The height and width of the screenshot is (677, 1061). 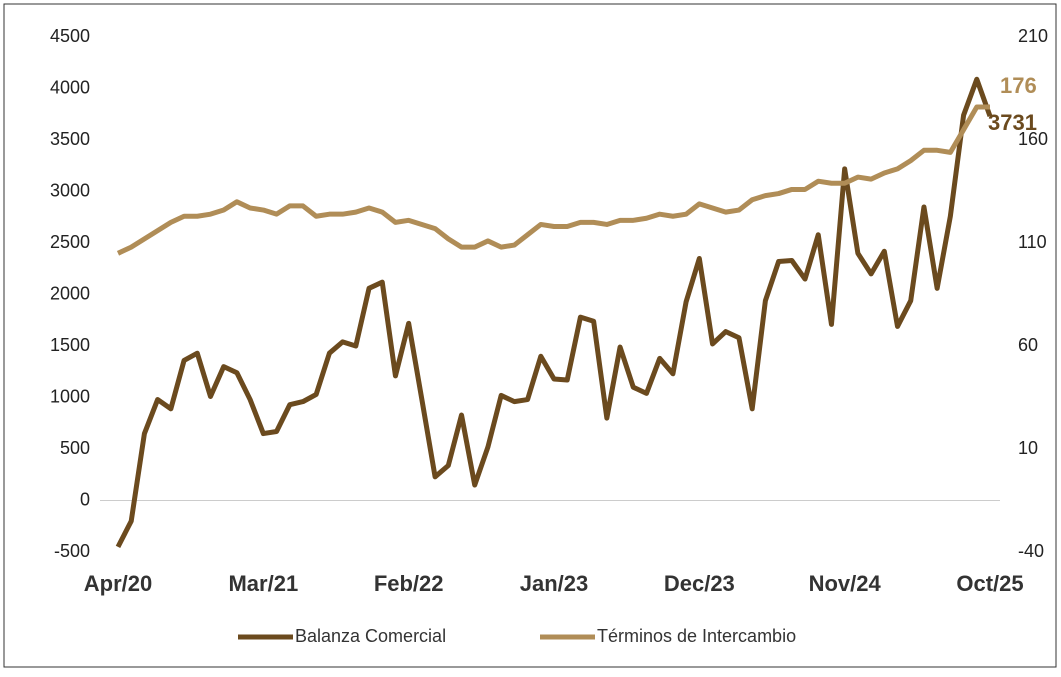 I want to click on y-tick-label: 4500, so click(x=70, y=36).